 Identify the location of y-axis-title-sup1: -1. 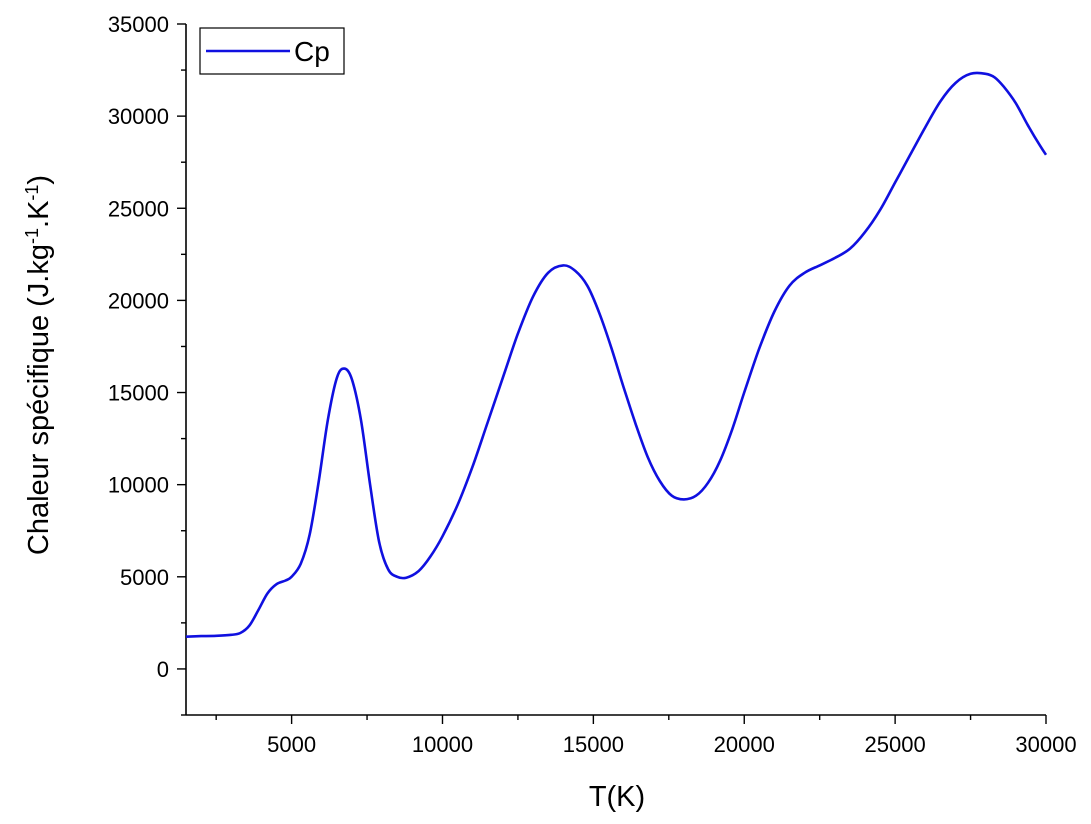
(32, 236).